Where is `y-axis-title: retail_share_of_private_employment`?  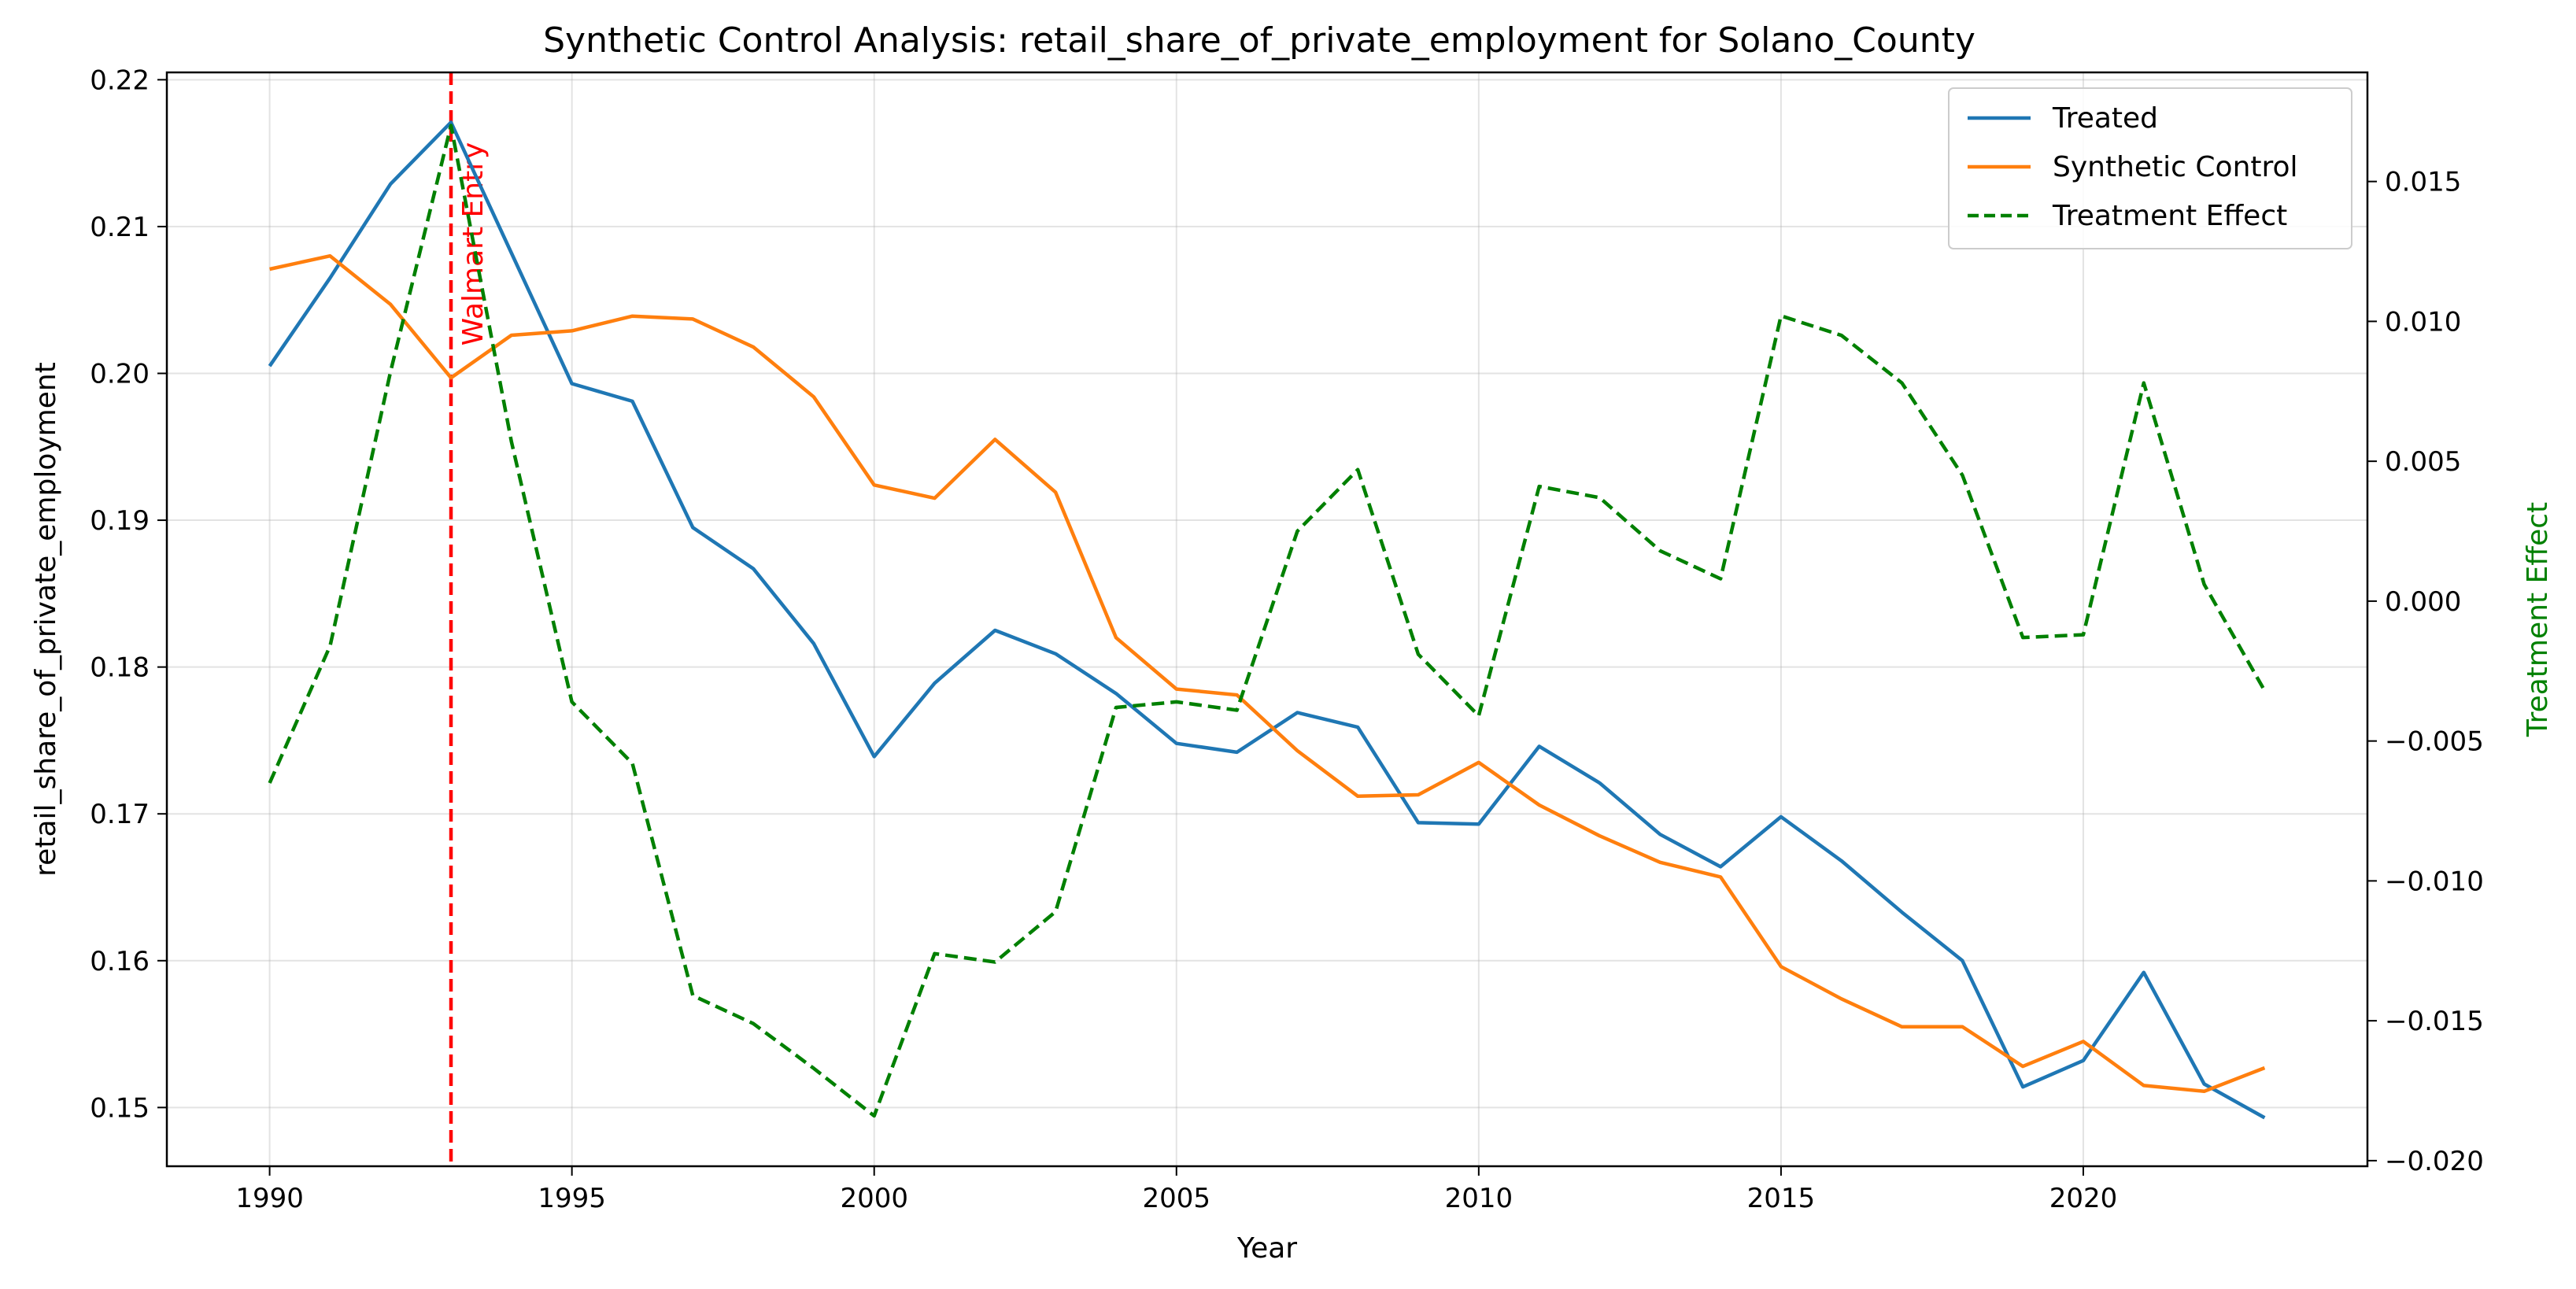
y-axis-title: retail_share_of_private_employment is located at coordinates (46, 619).